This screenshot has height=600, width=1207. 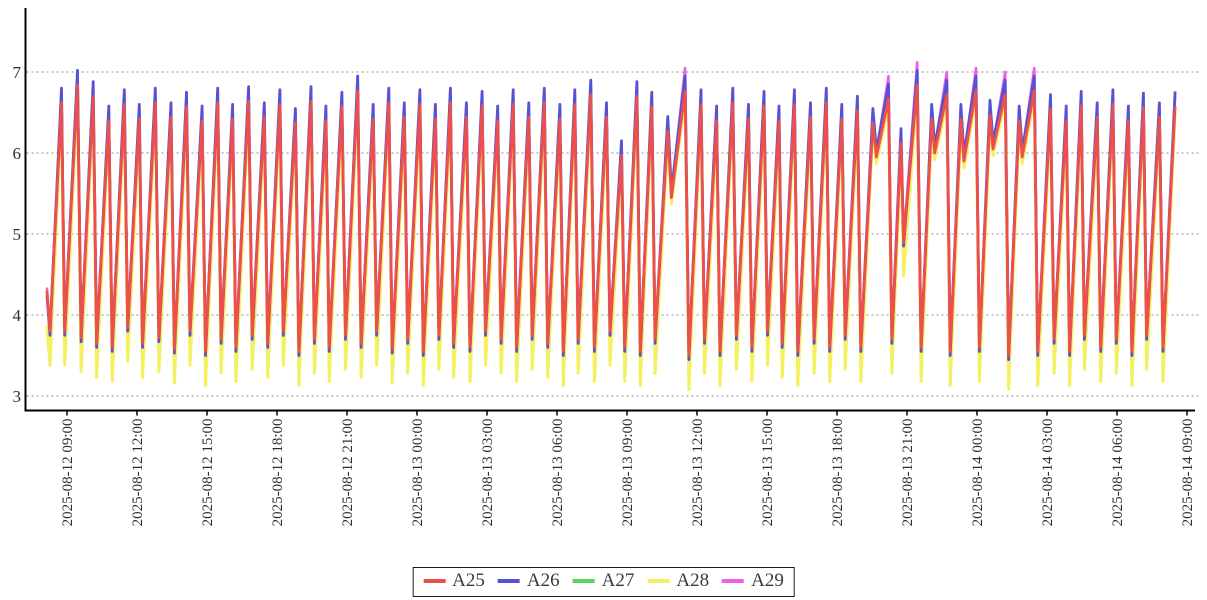 I want to click on chart-legend: A25 A26 A27 A28 A29, so click(x=603, y=582).